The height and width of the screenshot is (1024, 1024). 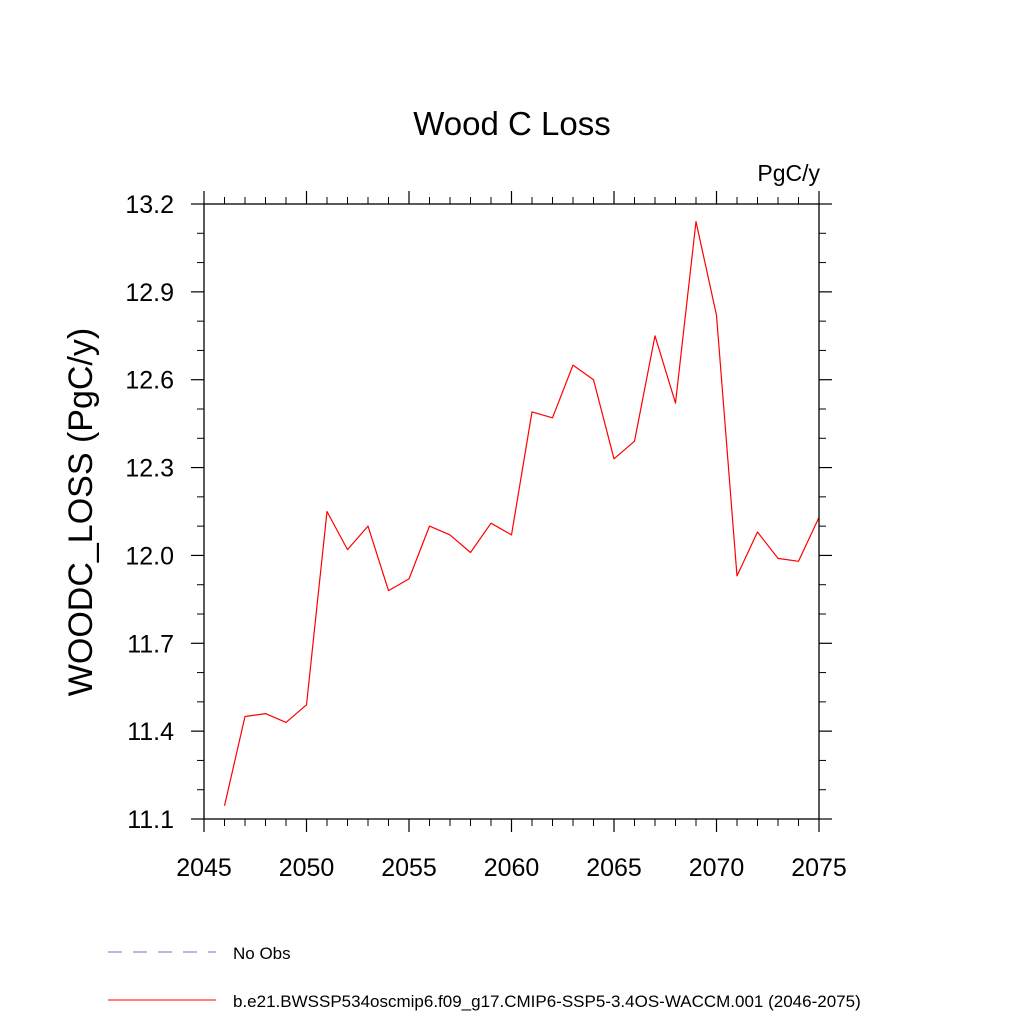 What do you see at coordinates (149, 205) in the screenshot?
I see `y-tick-label: 13.2` at bounding box center [149, 205].